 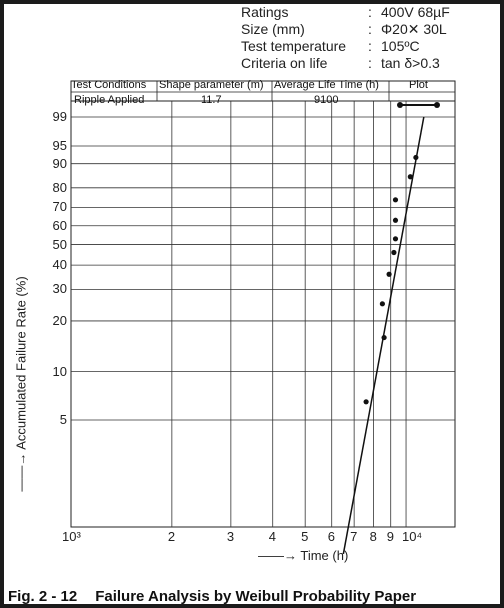 What do you see at coordinates (414, 29) in the screenshot?
I see `spec-size-value: Φ20✕ 30L` at bounding box center [414, 29].